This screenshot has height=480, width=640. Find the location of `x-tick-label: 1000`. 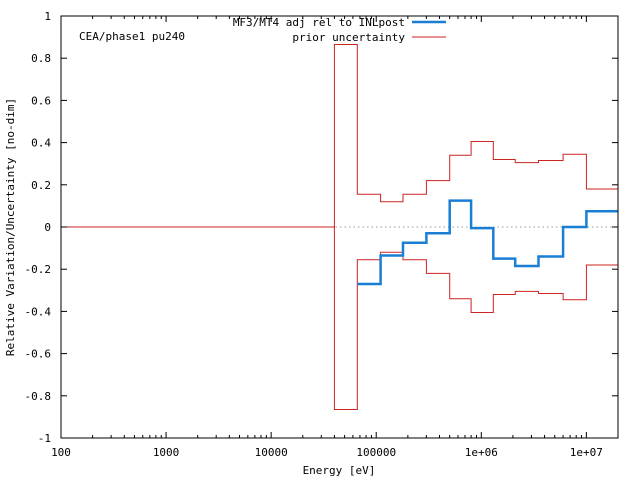

x-tick-label: 1000 is located at coordinates (166, 452).